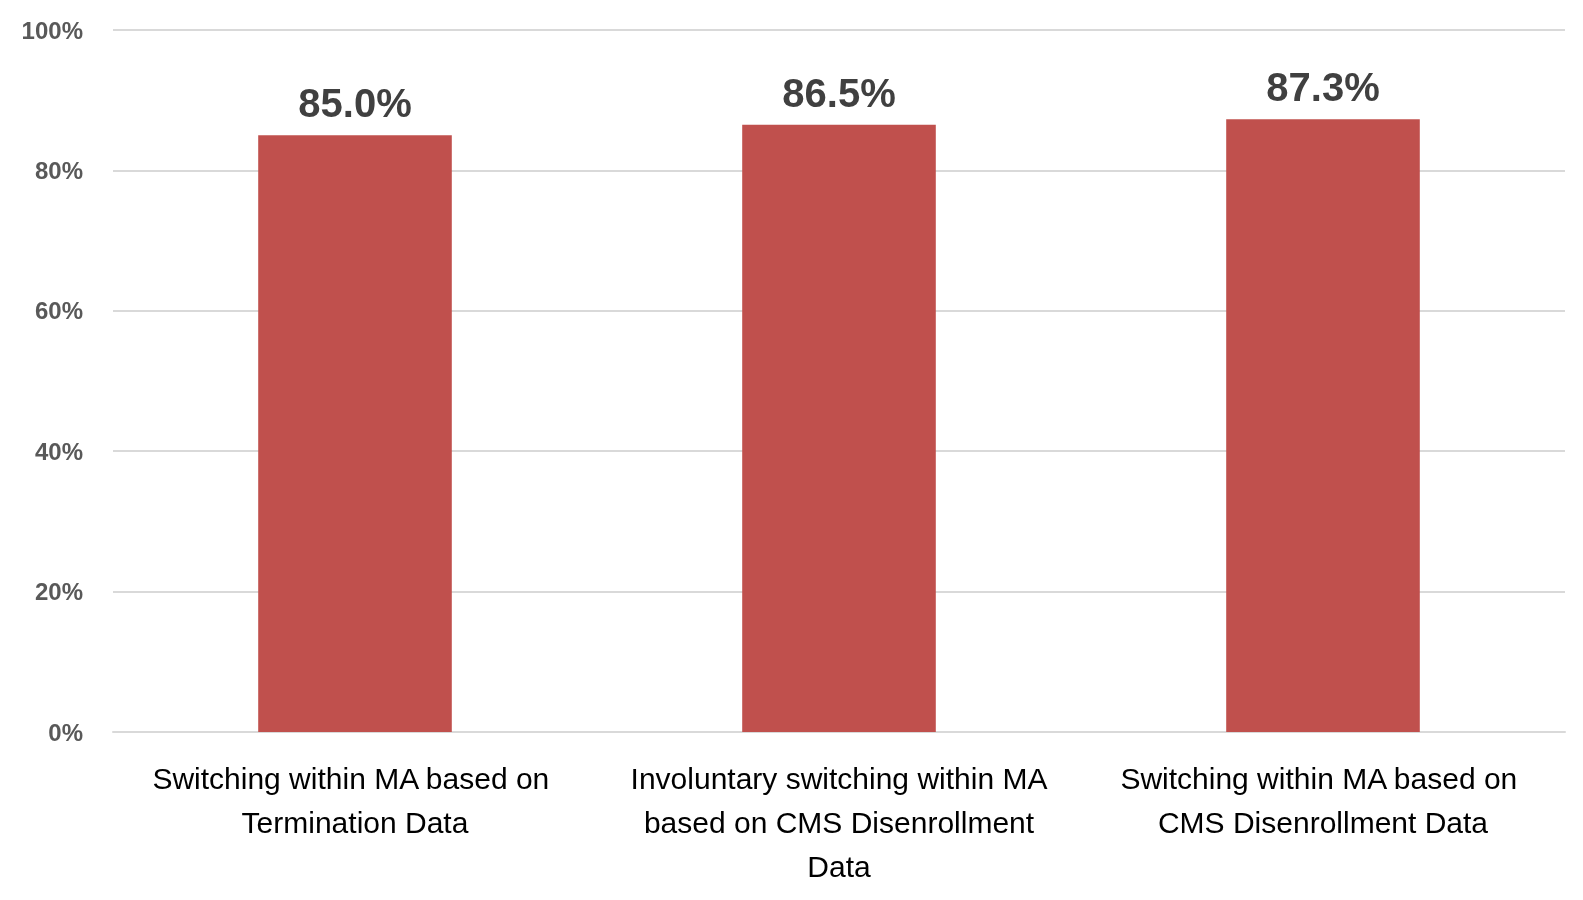 Image resolution: width=1583 pixels, height=900 pixels. I want to click on x-tick-label: Involuntary switching within MA based on CMS Disenrollment Data, so click(839, 822).